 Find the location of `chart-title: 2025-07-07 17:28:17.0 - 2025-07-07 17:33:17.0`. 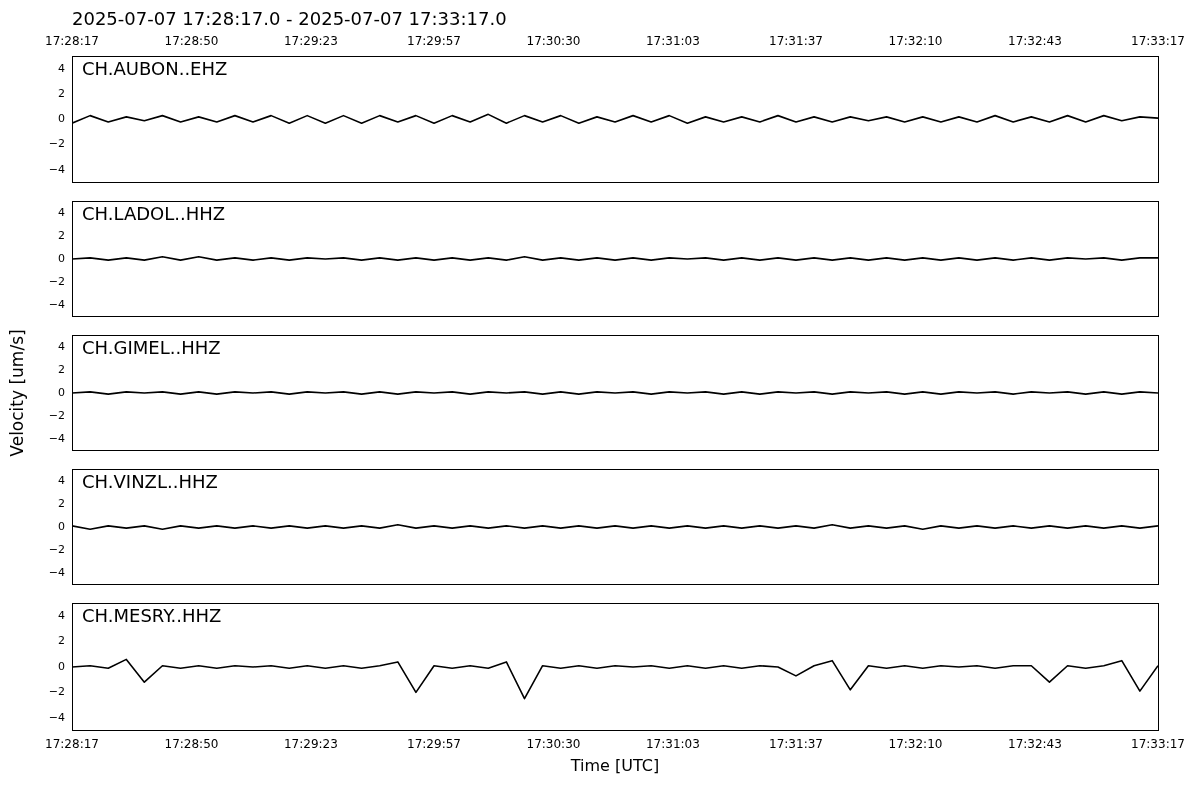

chart-title: 2025-07-07 17:28:17.0 - 2025-07-07 17:33:17.0 is located at coordinates (289, 19).